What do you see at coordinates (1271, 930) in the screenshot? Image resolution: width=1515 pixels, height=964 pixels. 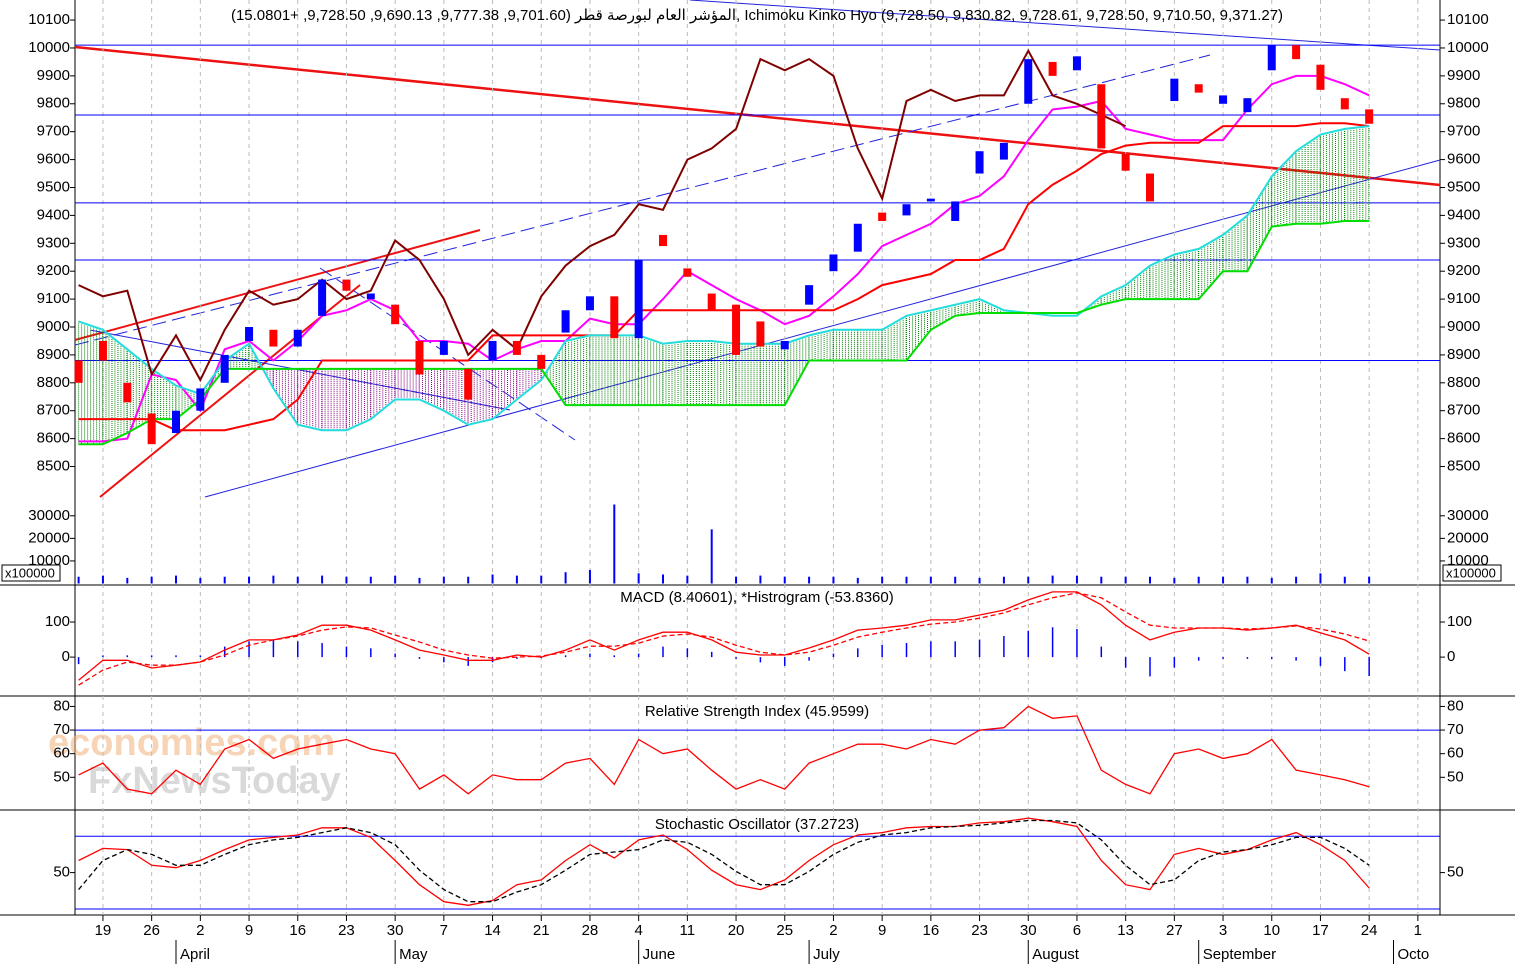 I see `x-tick-label: 10` at bounding box center [1271, 930].